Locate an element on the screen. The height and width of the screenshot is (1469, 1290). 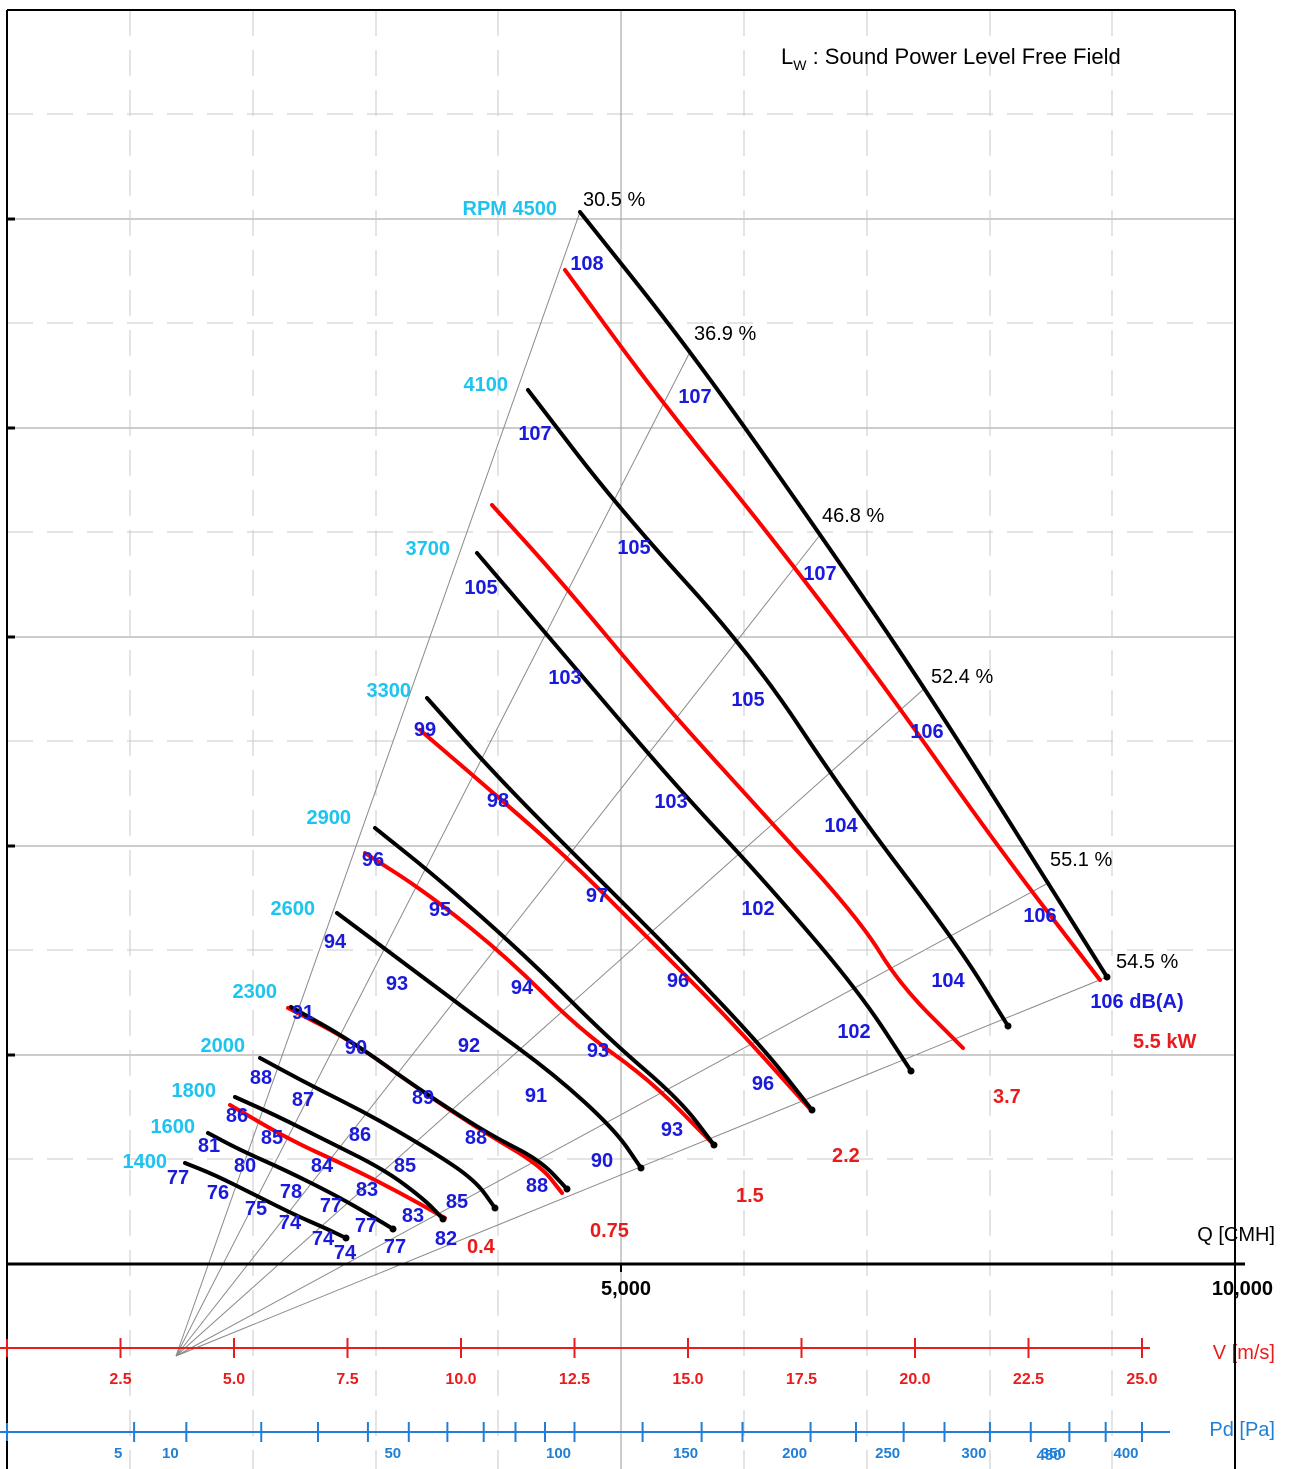
sound-level-label: 91 is located at coordinates (303, 1013).